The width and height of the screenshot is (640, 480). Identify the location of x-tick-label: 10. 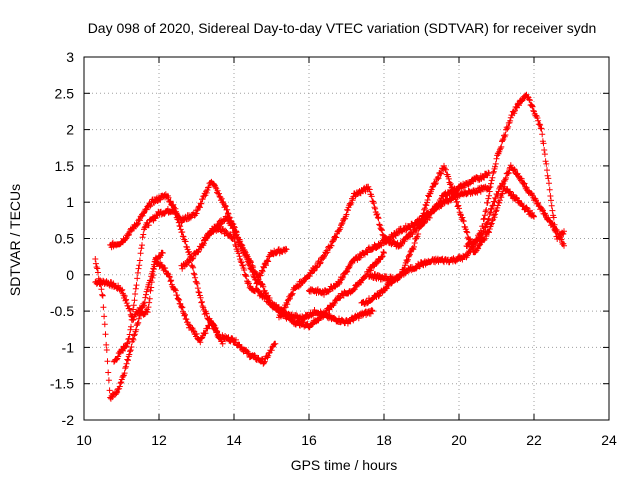
(84, 440).